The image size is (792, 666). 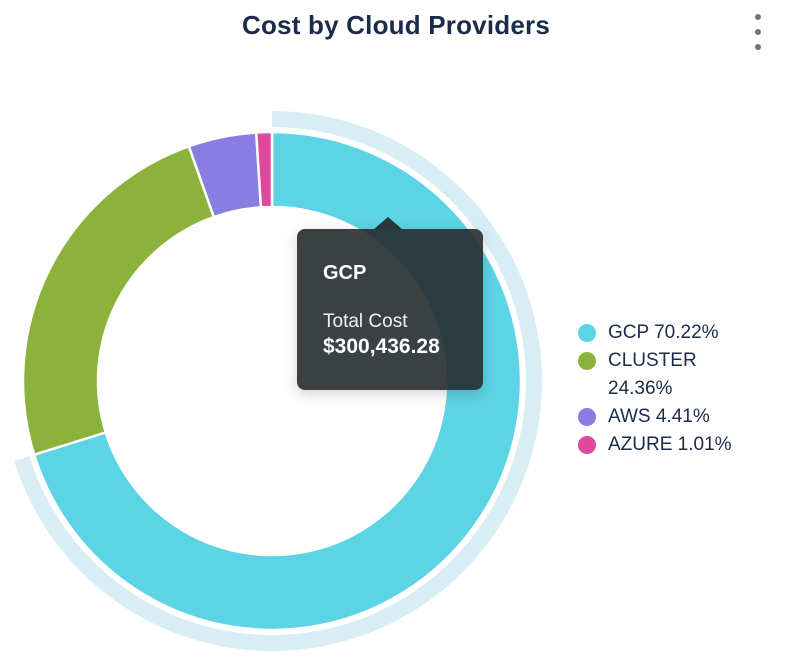 What do you see at coordinates (381, 346) in the screenshot?
I see `tooltip-metric-value: $300,436.28` at bounding box center [381, 346].